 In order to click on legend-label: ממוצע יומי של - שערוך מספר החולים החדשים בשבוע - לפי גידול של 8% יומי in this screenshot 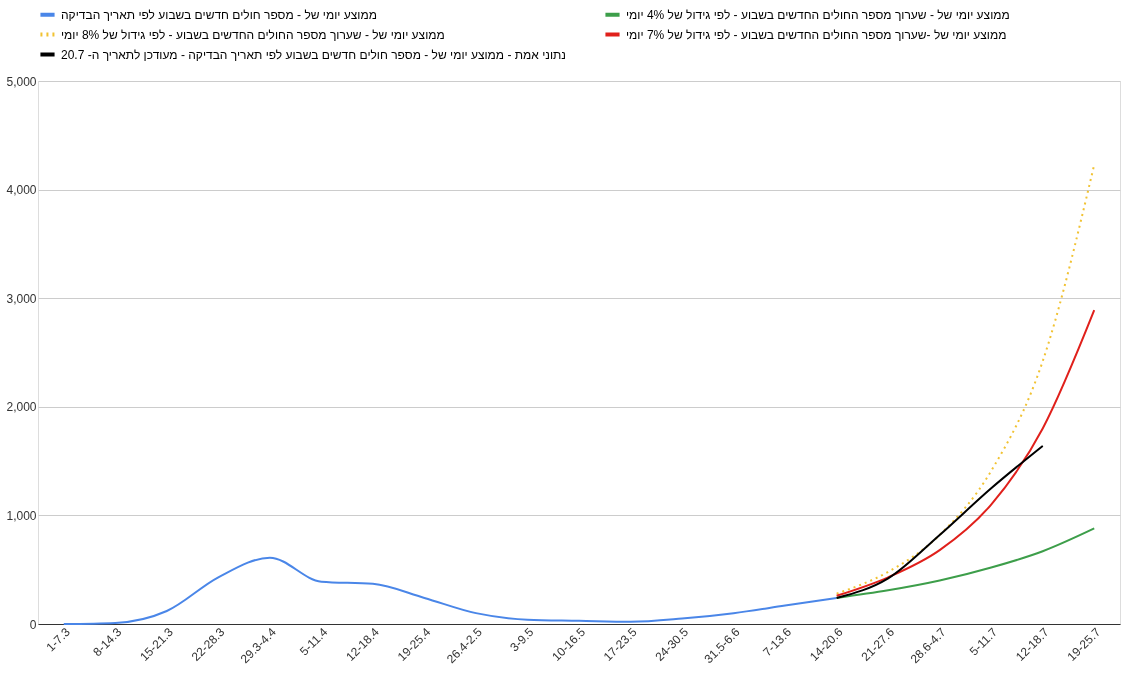, I will do `click(253, 34)`.